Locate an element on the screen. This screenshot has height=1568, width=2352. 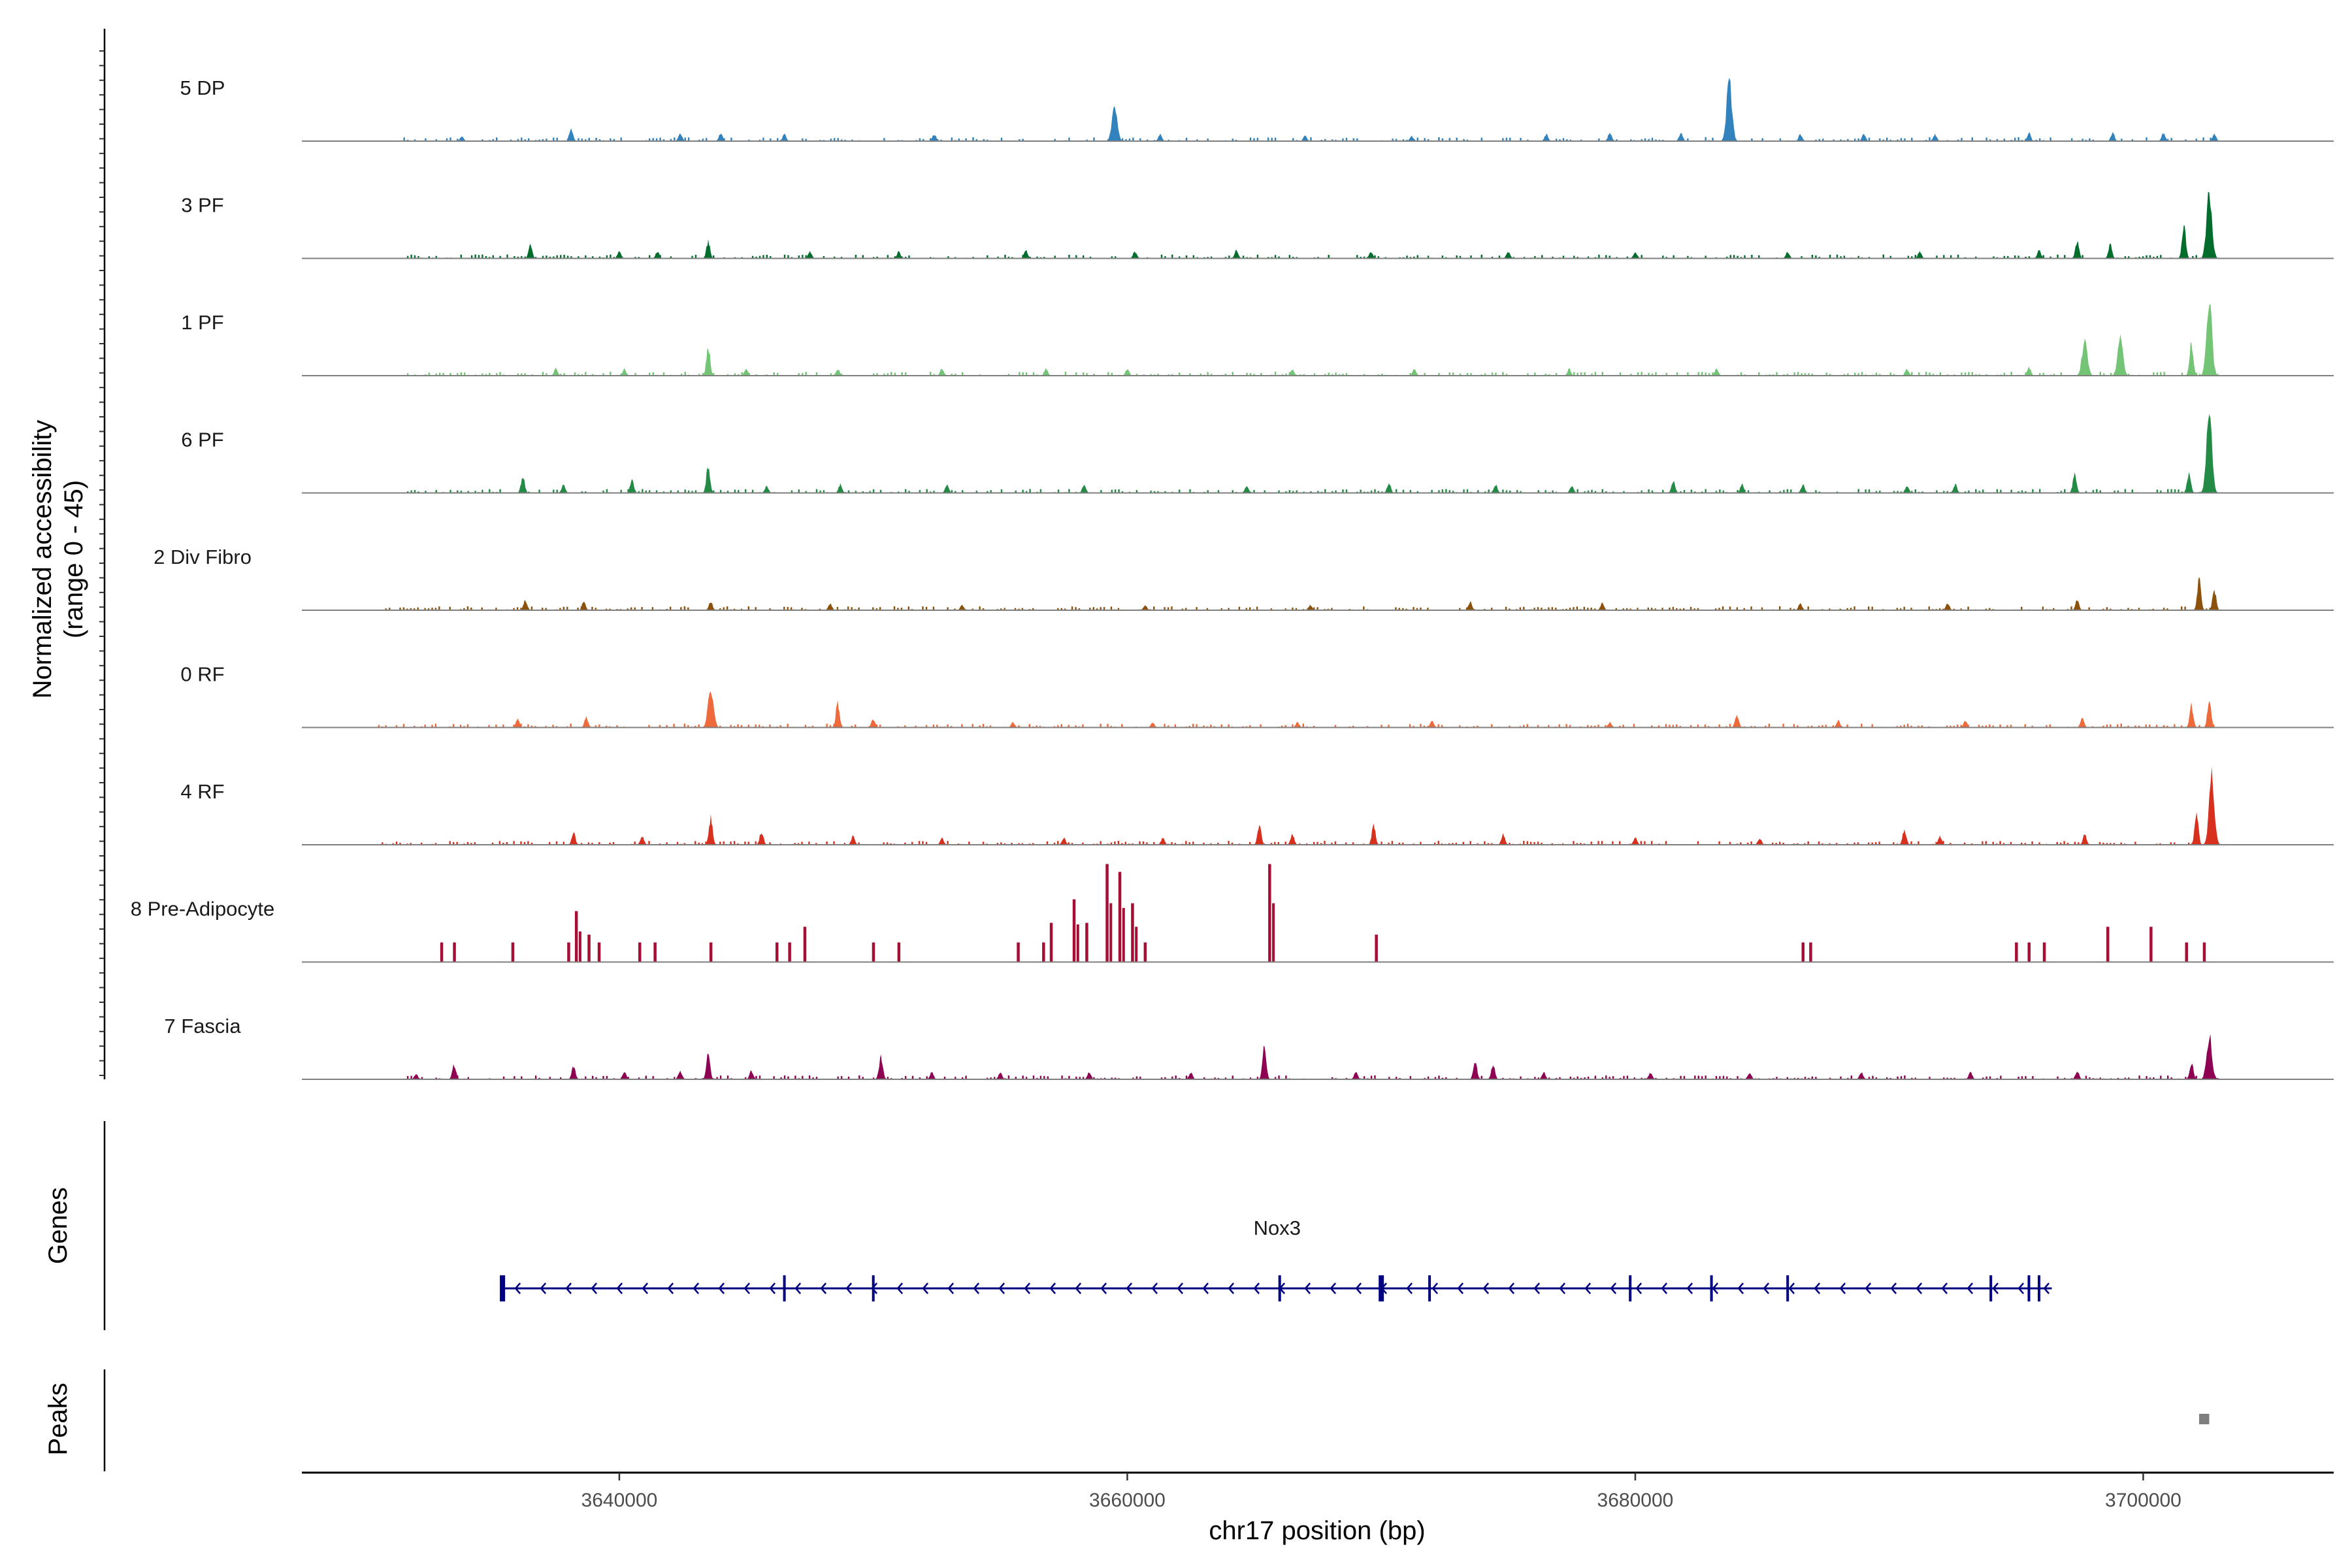
genes-track-title: Genes is located at coordinates (58, 1225).